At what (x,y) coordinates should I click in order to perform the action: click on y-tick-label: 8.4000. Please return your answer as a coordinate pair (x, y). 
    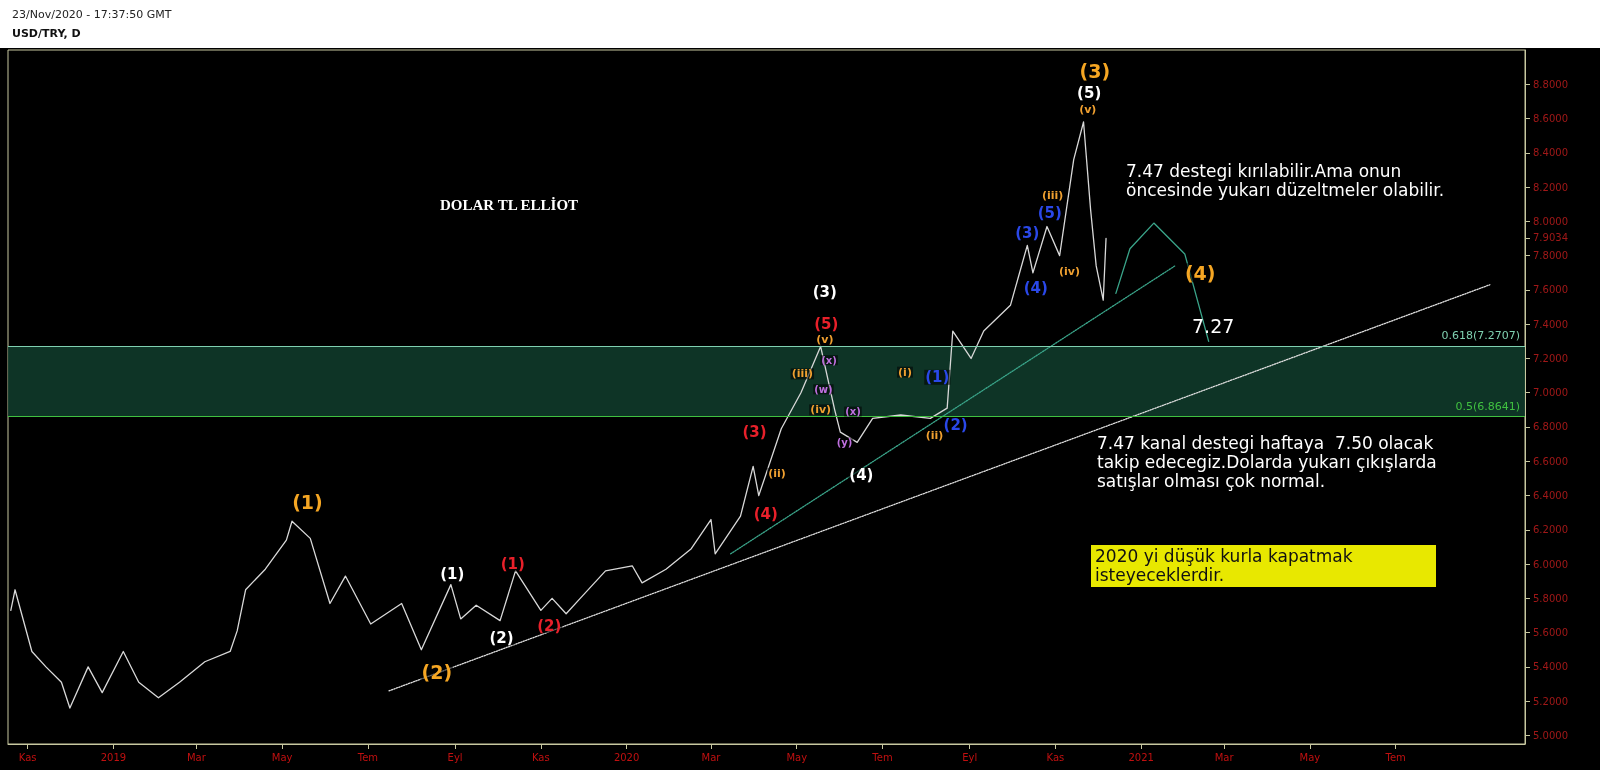
    Looking at the image, I should click on (1550, 153).